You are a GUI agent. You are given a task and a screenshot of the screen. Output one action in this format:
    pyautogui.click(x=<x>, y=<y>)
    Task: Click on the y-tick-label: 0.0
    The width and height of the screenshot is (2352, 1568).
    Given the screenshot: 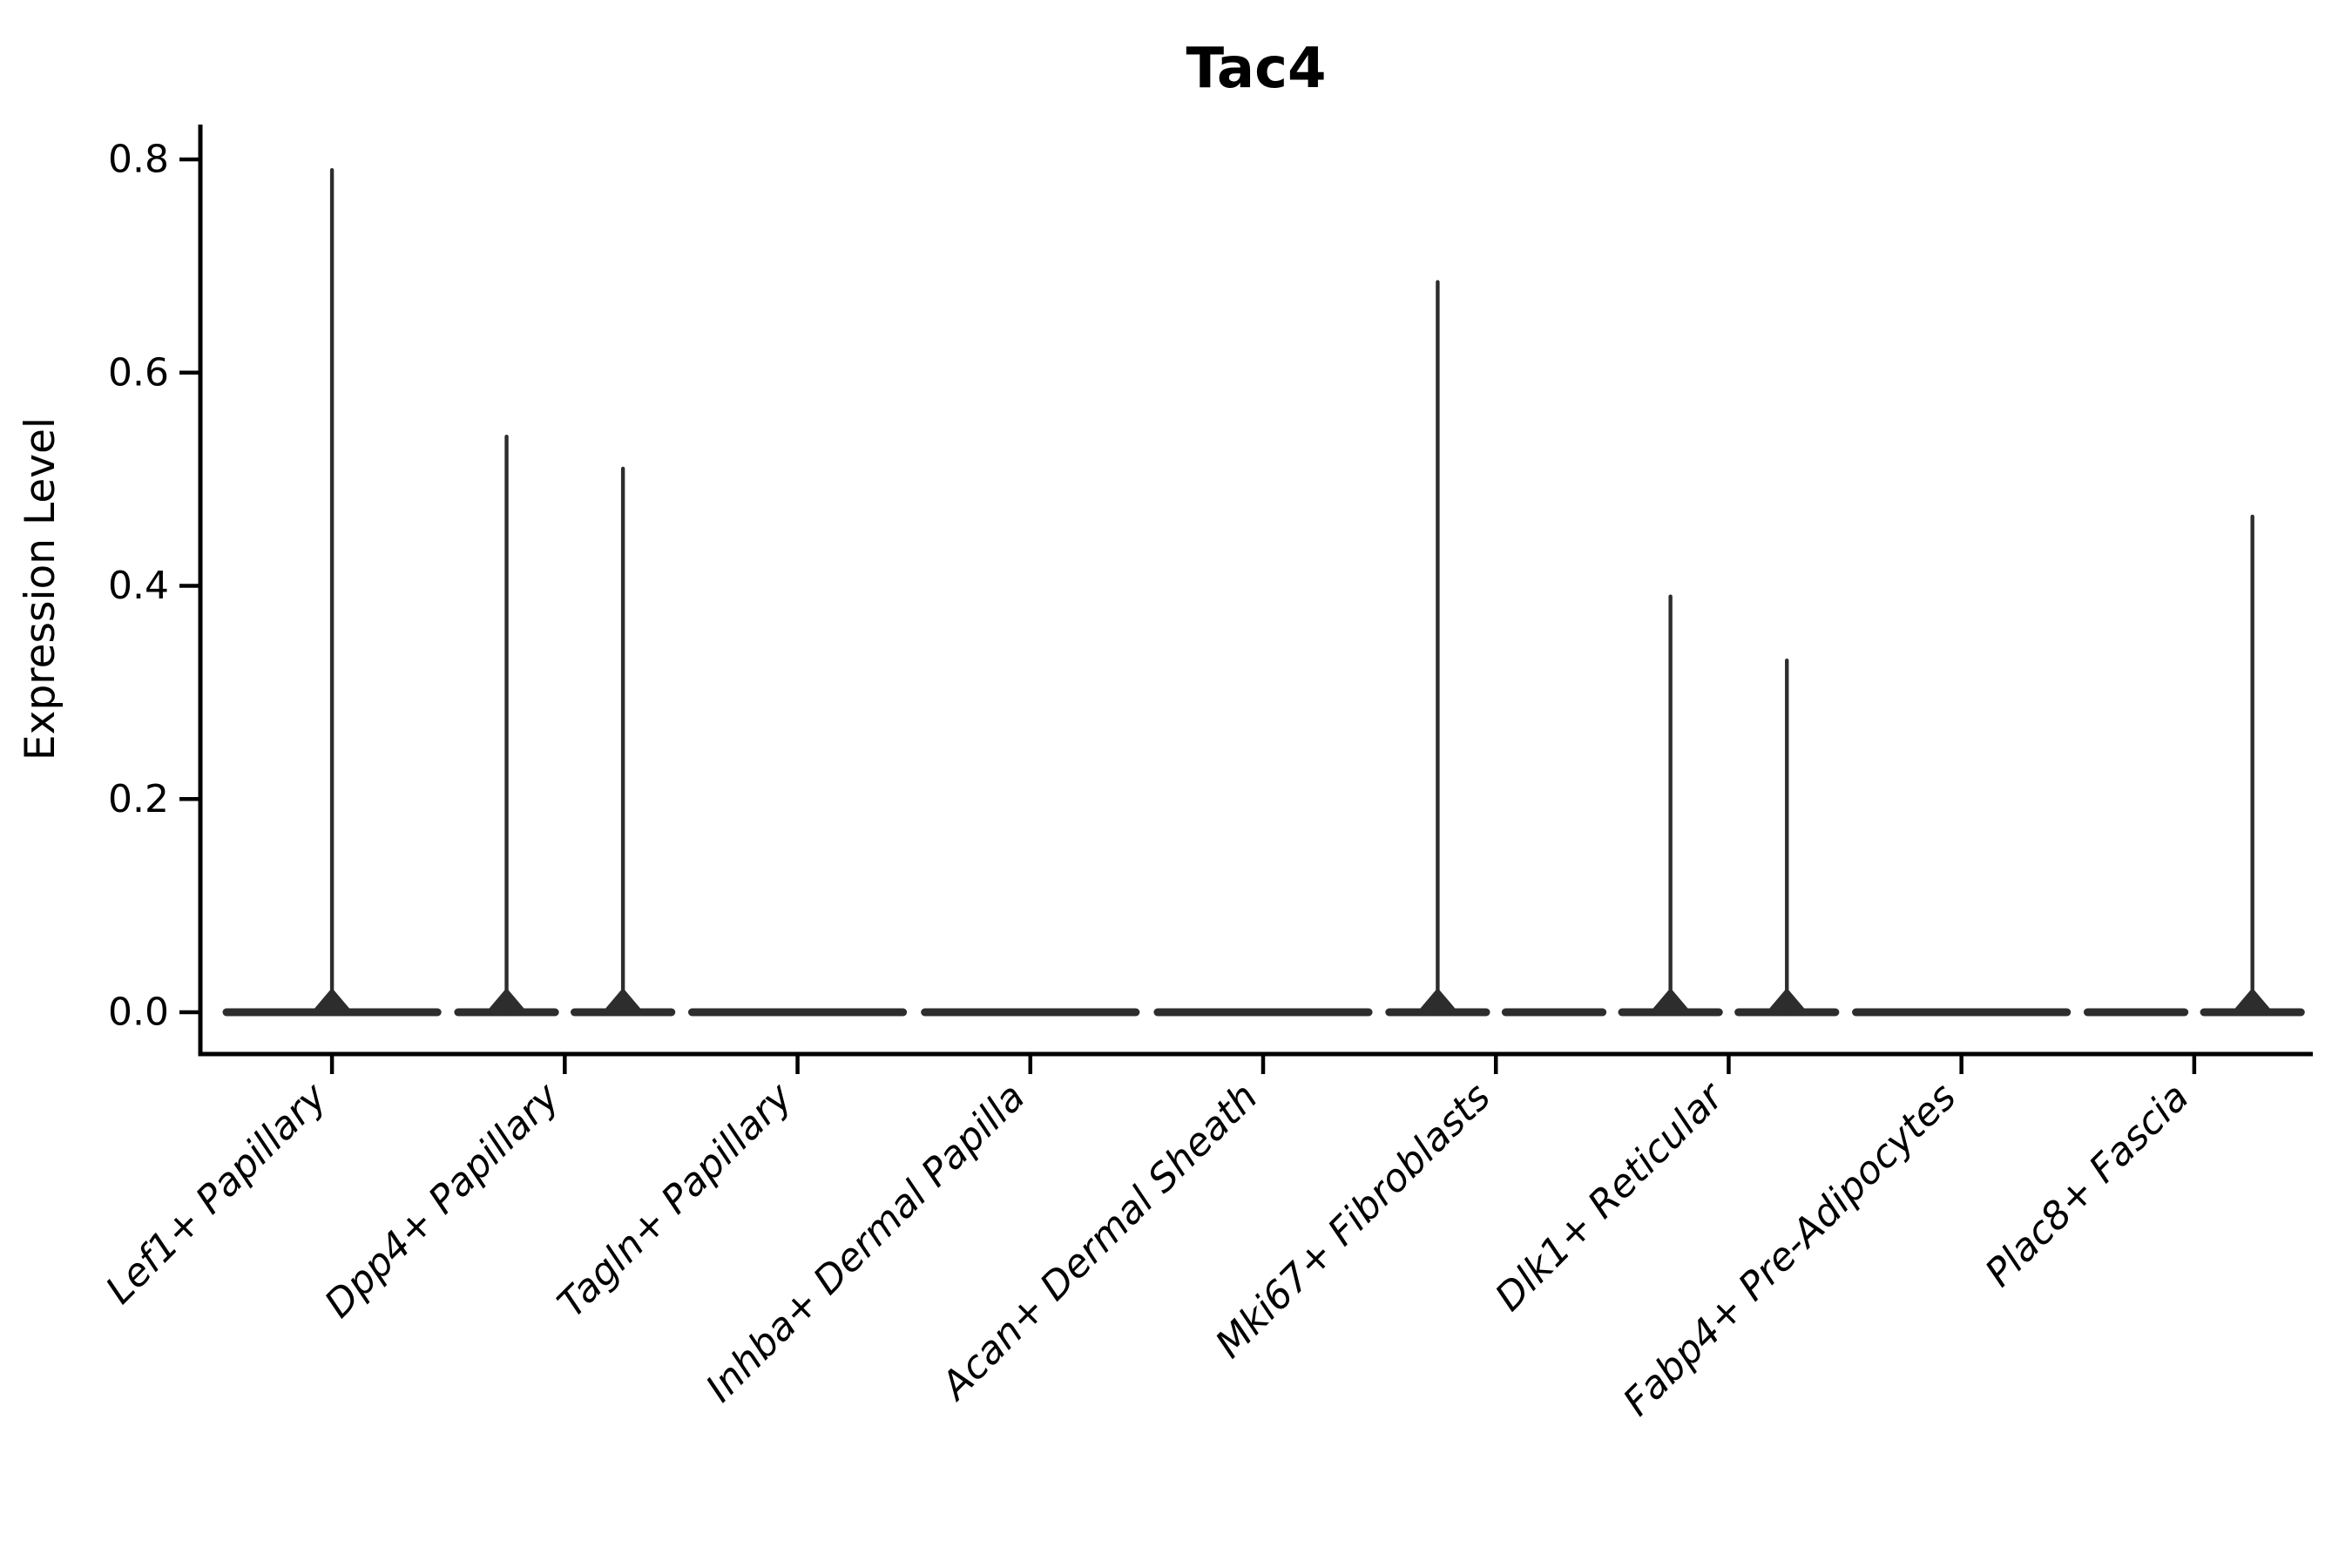 What is the action you would take?
    pyautogui.click(x=138, y=1013)
    